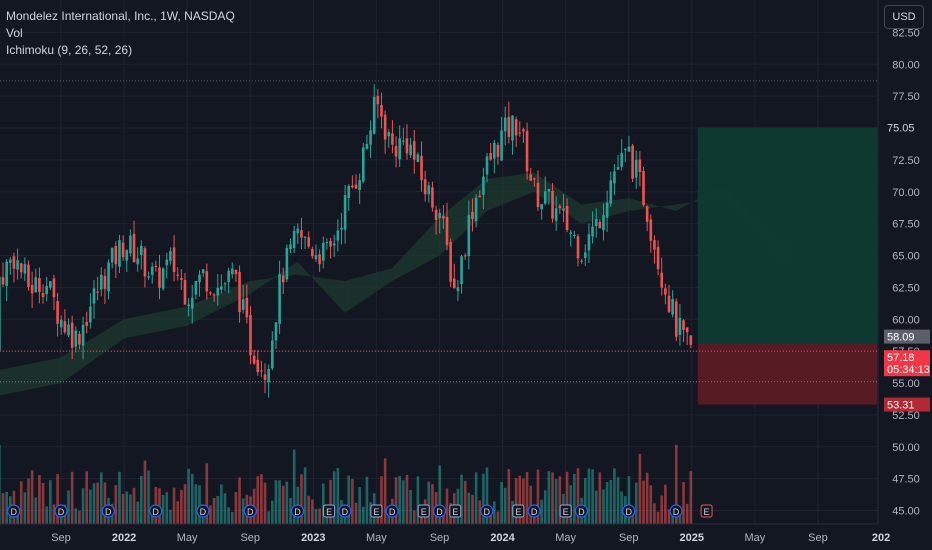 The image size is (932, 550). Describe the element at coordinates (707, 512) in the screenshot. I see `upcoming-earnings-label: E` at that location.